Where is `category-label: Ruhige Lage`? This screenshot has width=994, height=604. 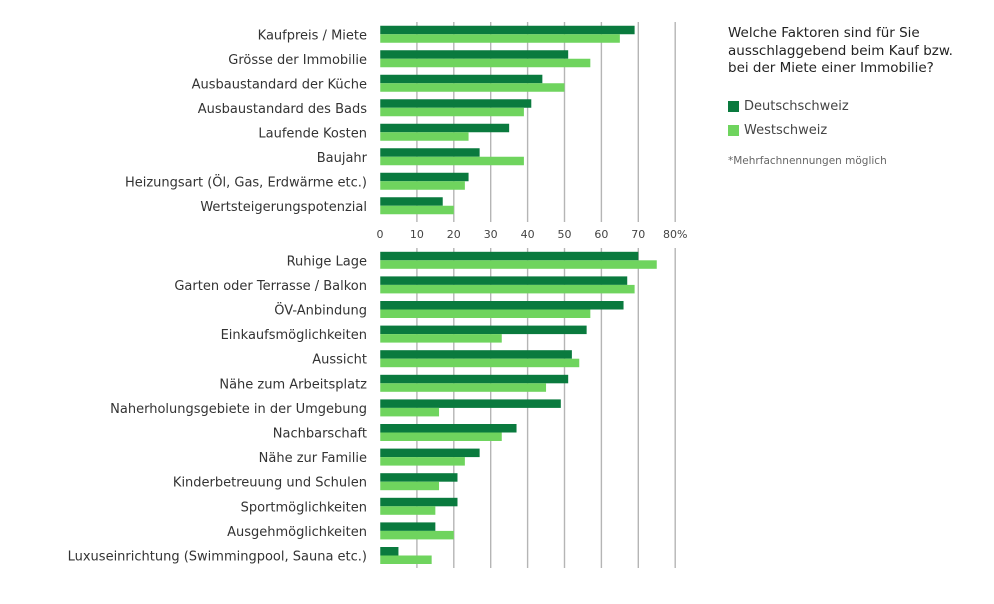
category-label: Ruhige Lage is located at coordinates (327, 261).